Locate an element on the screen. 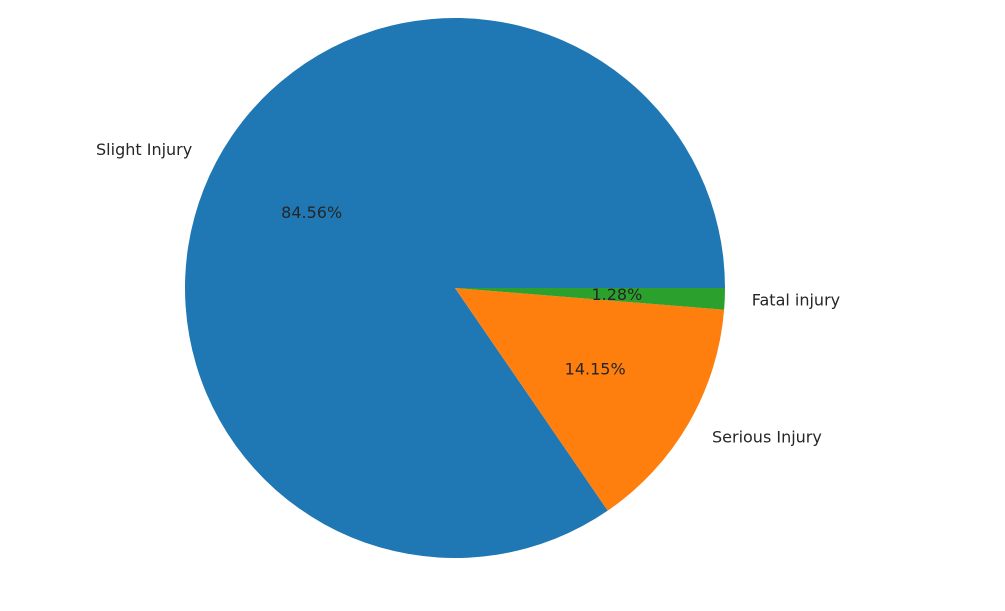  pie-slice-fatal-injury is located at coordinates (590, 299).